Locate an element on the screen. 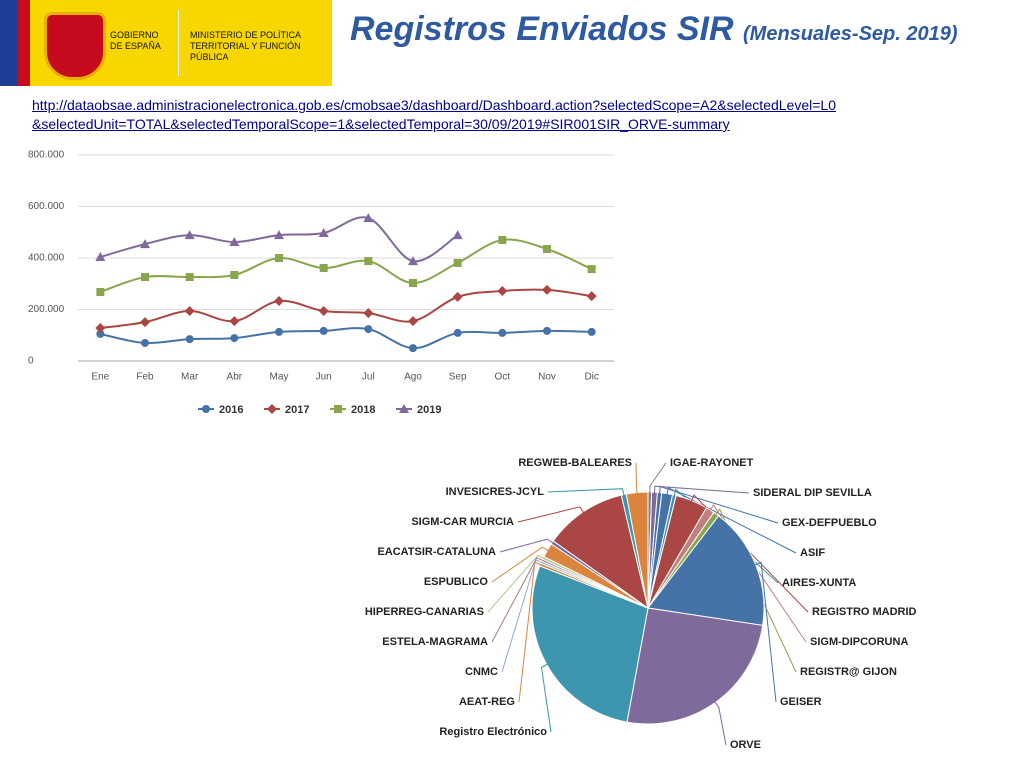  x-tick-label: Abr is located at coordinates (235, 377).